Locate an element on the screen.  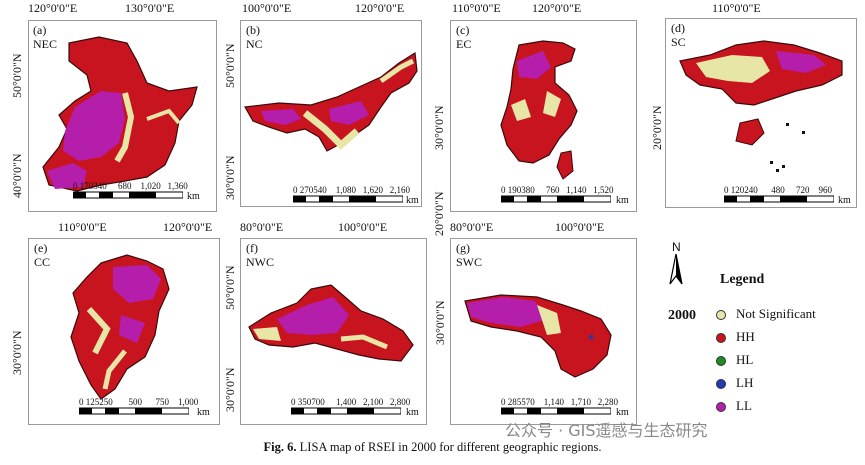
map-panel-nec: (a) NEC 0 170340 680 1,020 1,360 km is located at coordinates (122, 116).